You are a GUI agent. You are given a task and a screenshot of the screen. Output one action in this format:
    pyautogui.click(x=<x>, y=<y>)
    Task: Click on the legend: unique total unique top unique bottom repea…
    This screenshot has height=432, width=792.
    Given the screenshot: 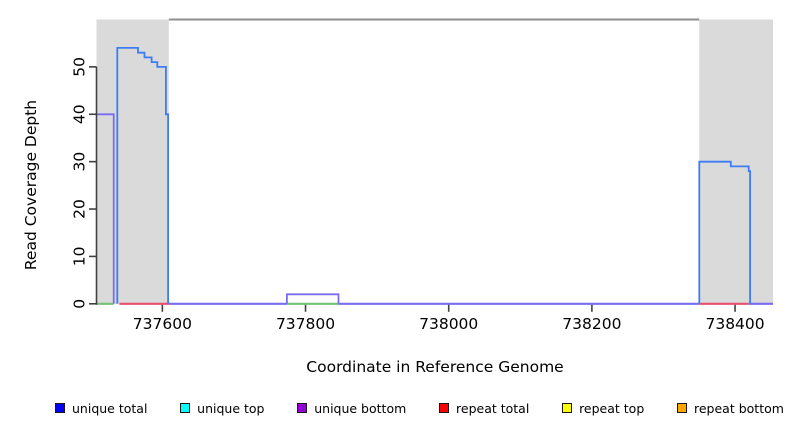 What is the action you would take?
    pyautogui.click(x=419, y=408)
    